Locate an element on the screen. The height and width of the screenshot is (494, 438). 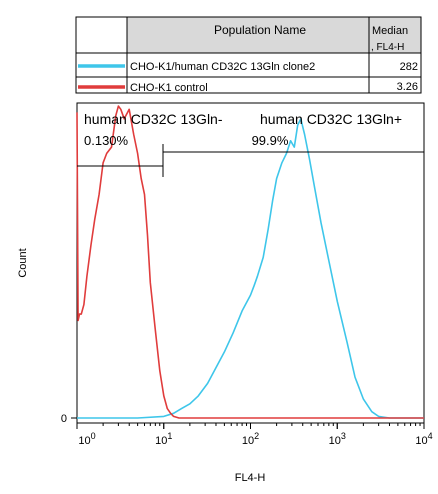
x-tick-label: 10¹ is located at coordinates (163, 439).